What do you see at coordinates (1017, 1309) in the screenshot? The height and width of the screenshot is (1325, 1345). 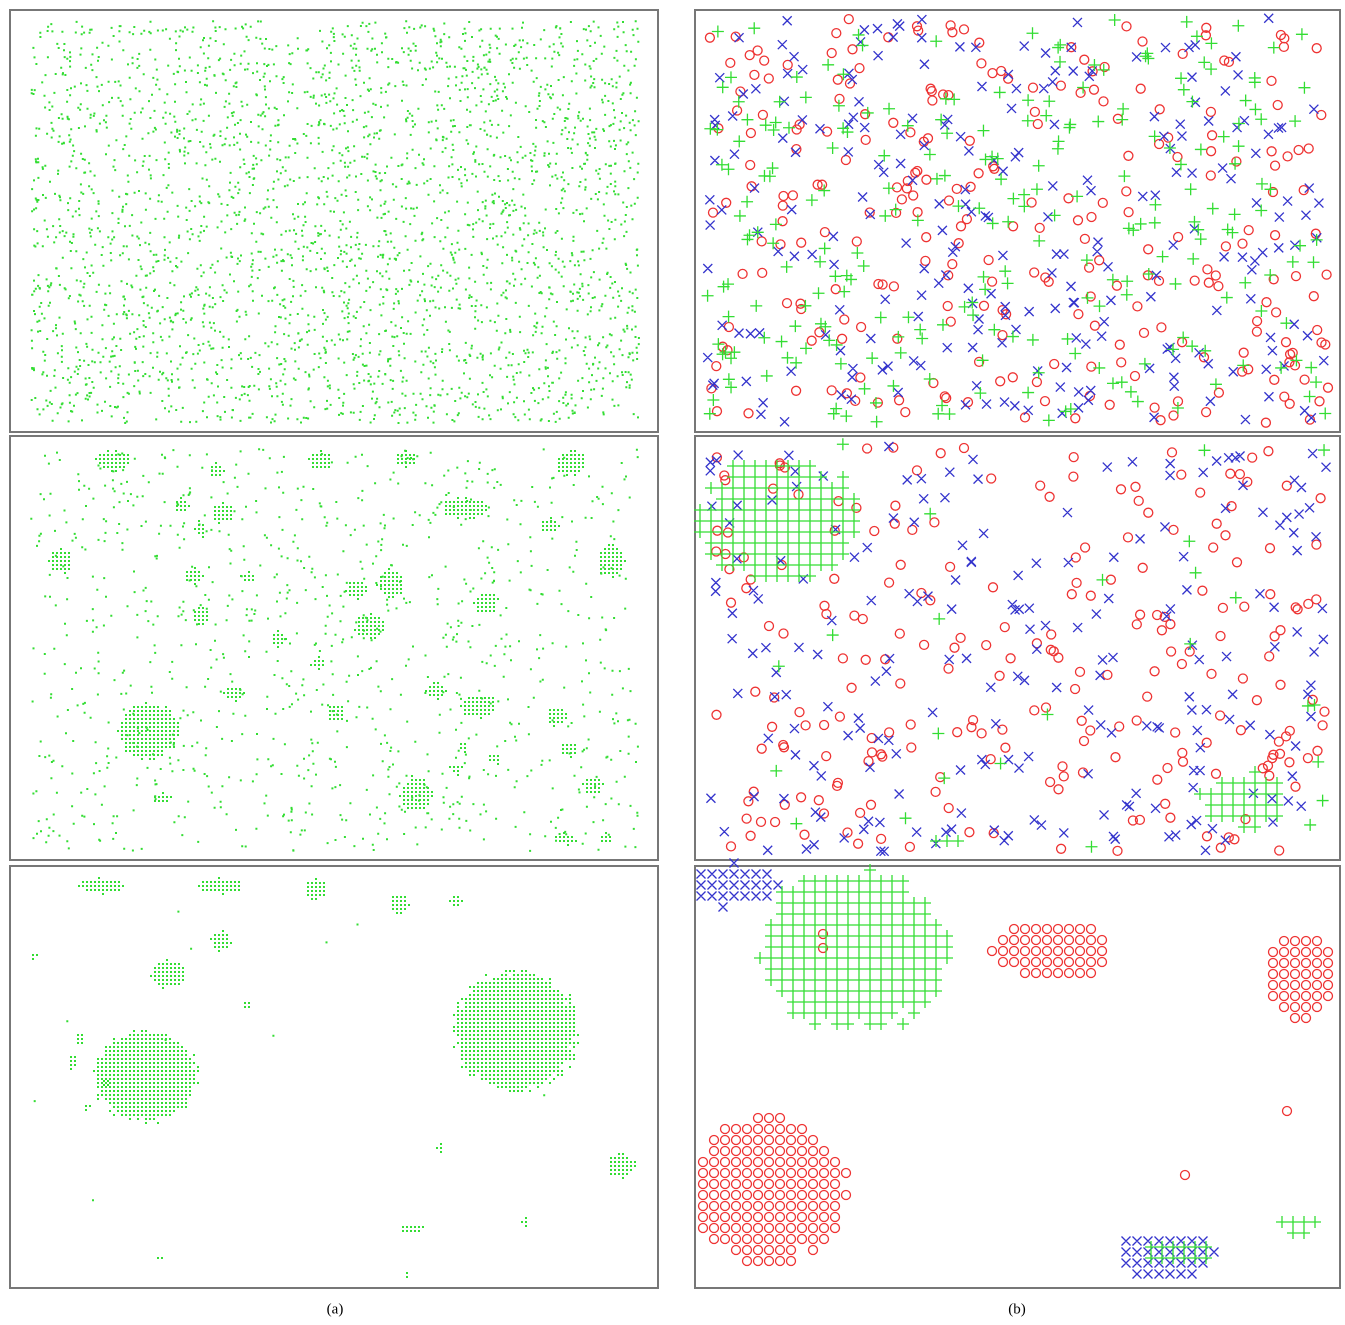 I see `panel-label: (b)` at bounding box center [1017, 1309].